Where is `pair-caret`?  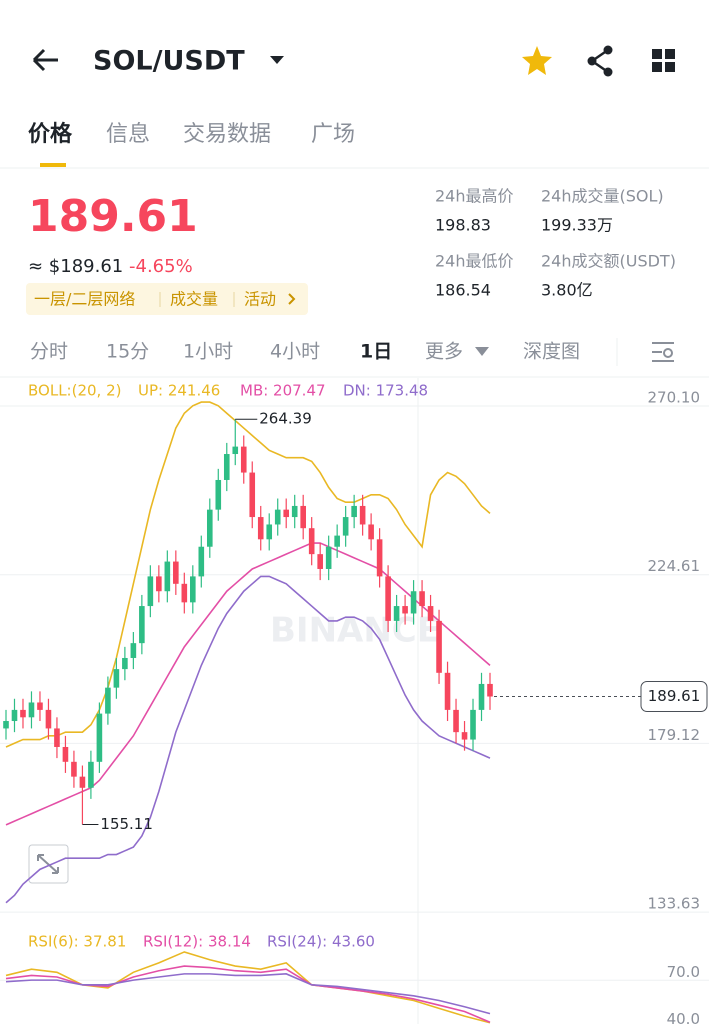 pair-caret is located at coordinates (277, 60).